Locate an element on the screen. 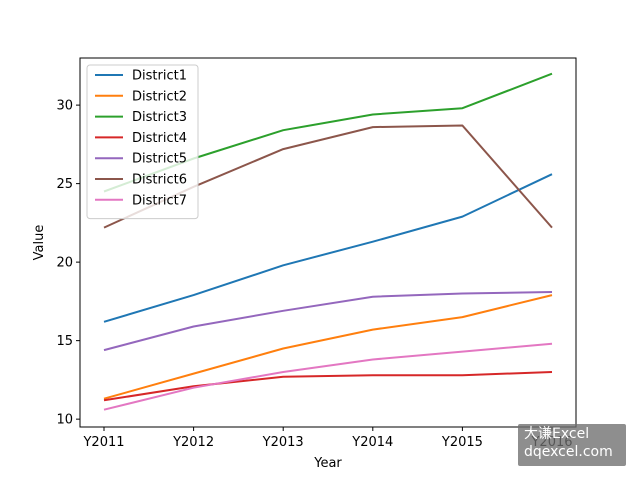 The height and width of the screenshot is (480, 640). series-line-district4 is located at coordinates (328, 386).